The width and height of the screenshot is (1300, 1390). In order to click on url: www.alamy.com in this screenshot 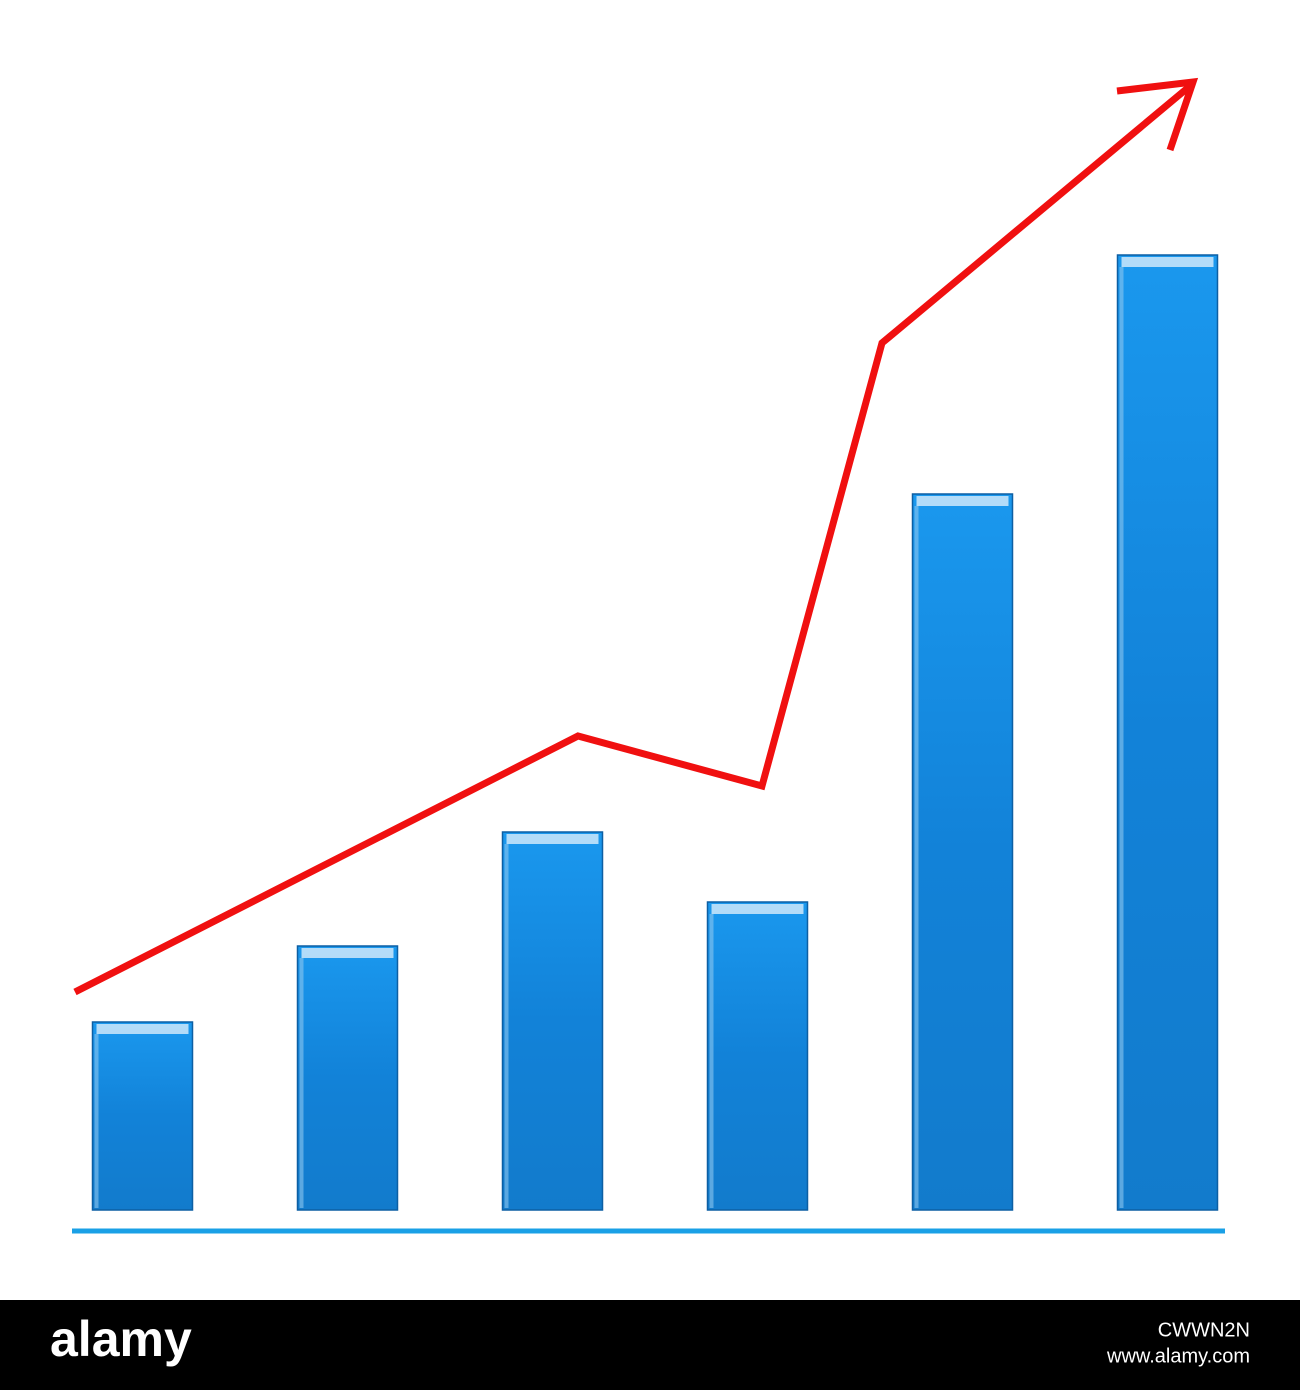, I will do `click(1178, 1356)`.